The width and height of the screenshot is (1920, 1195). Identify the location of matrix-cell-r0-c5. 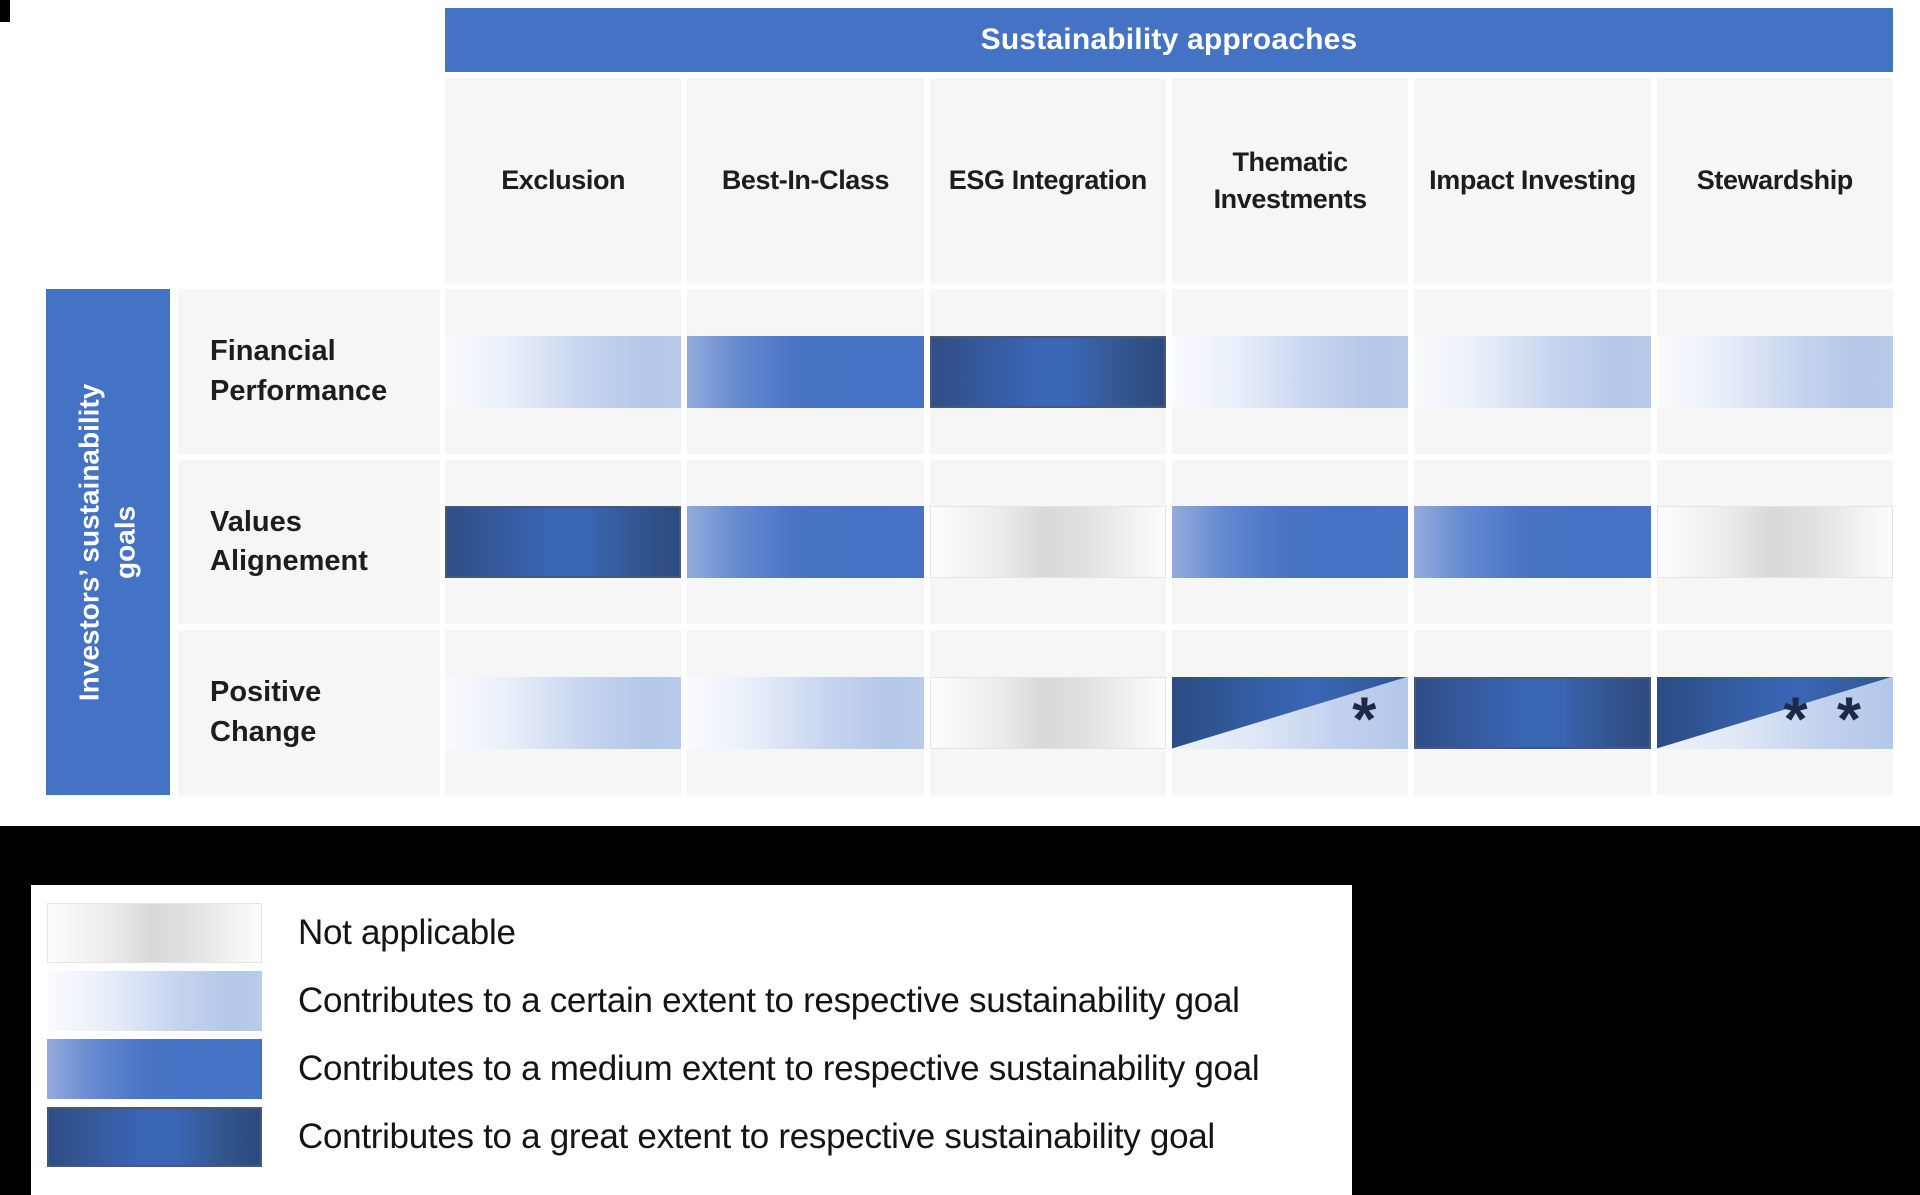
(1774, 371).